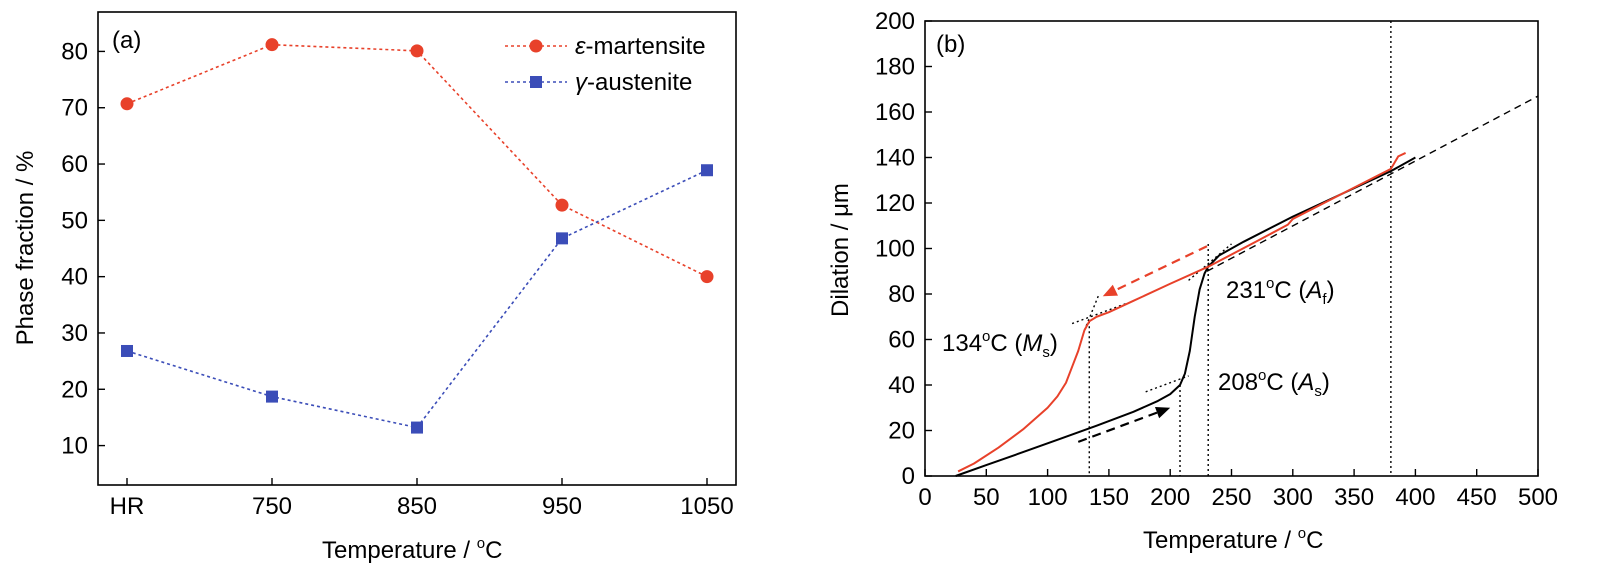 This screenshot has height=585, width=1619. Describe the element at coordinates (1054, 343) in the screenshot. I see `annotation-ms-close: )` at that location.